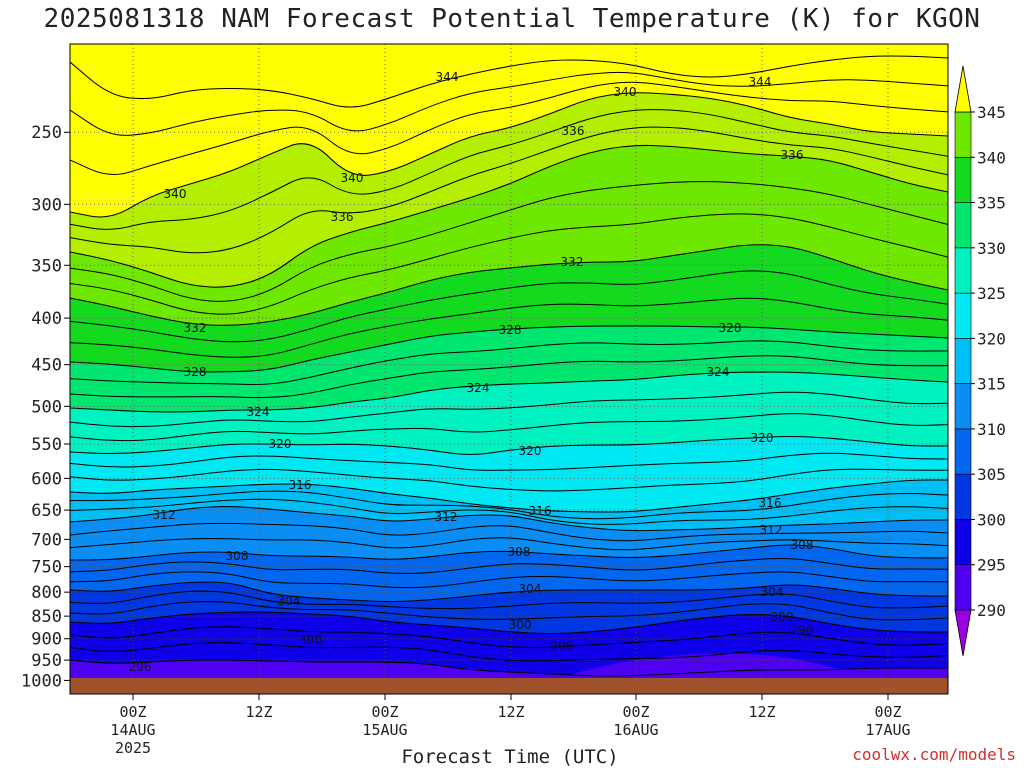 The height and width of the screenshot is (768, 1024). Describe the element at coordinates (46, 511) in the screenshot. I see `y-tick-label: 650` at that location.